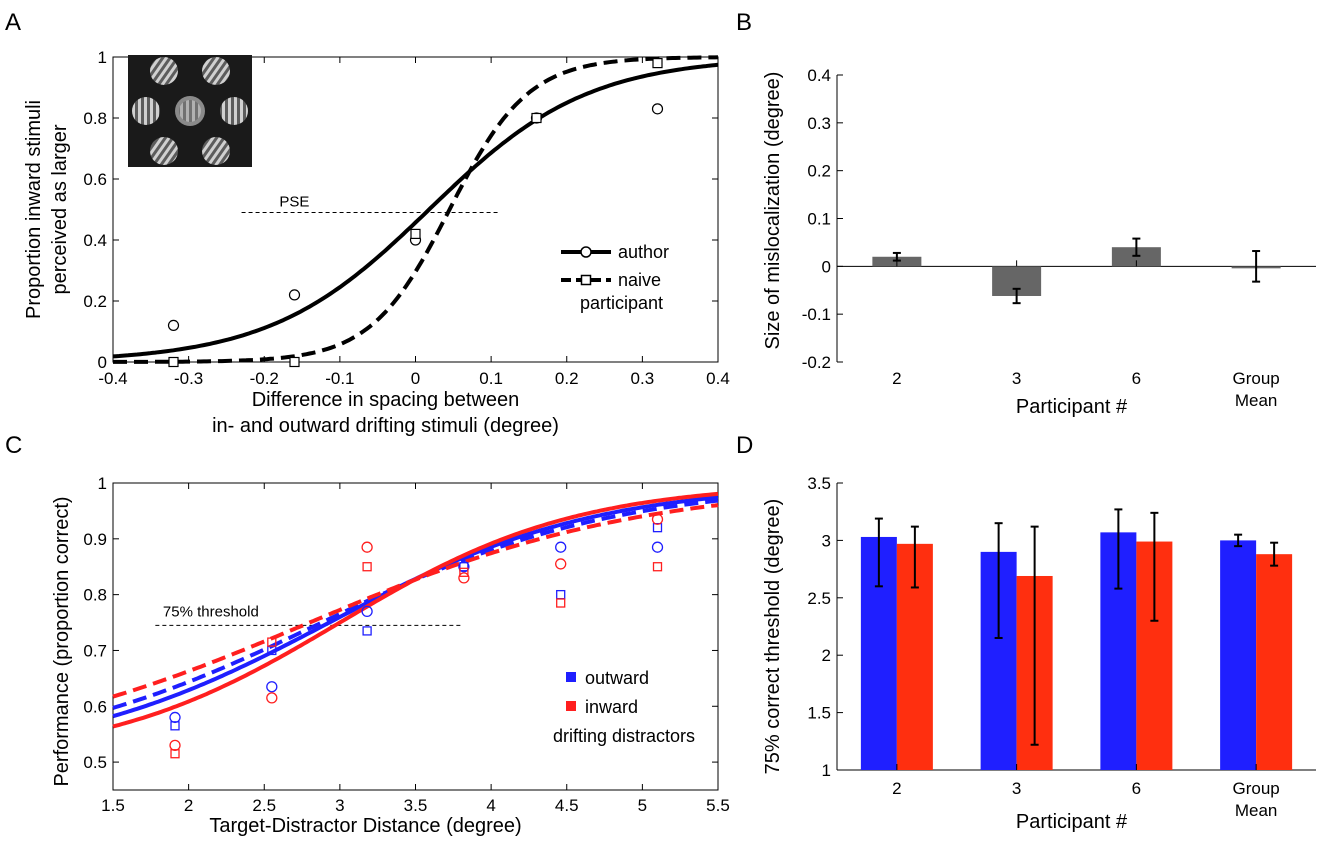  Describe the element at coordinates (1072, 407) in the screenshot. I see `x-axis-label: Participant #` at that location.